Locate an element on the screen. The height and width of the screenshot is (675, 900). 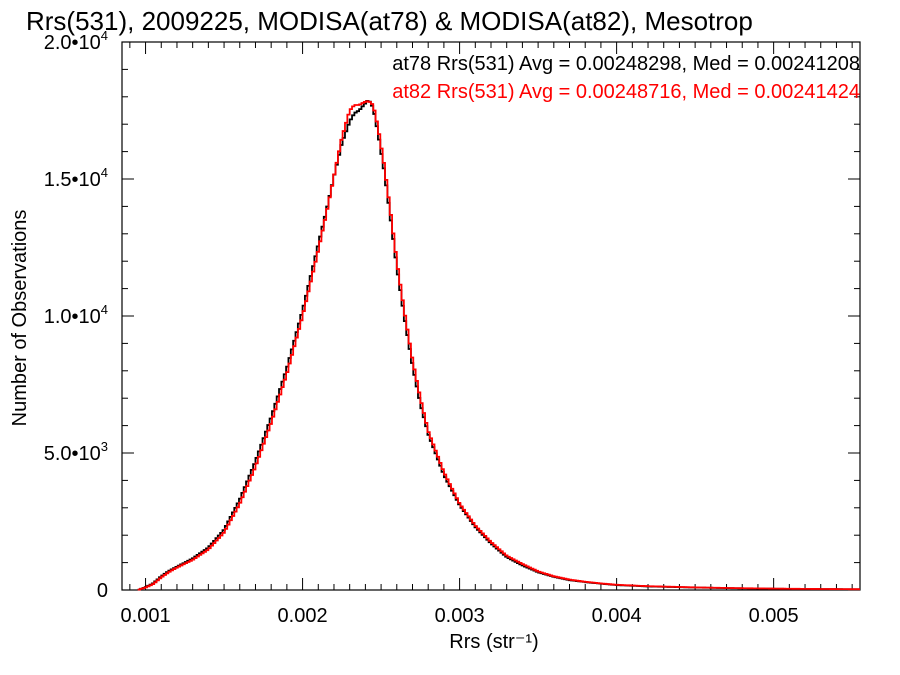
x-tick-label: 0.005 is located at coordinates (774, 616).